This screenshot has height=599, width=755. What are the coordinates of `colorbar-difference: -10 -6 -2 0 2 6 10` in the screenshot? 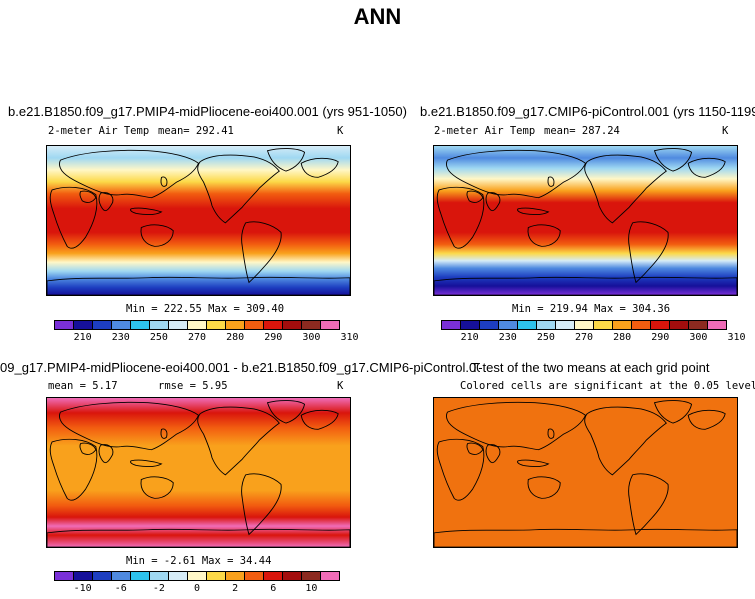 It's located at (197, 584).